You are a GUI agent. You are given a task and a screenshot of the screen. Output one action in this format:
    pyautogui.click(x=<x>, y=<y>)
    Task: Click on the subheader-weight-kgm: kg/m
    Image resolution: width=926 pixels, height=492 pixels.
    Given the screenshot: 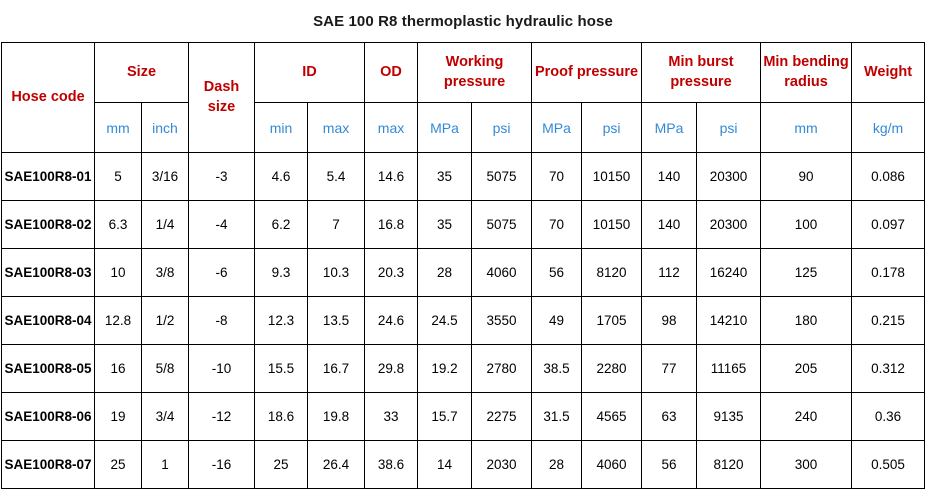 What is the action you would take?
    pyautogui.click(x=888, y=127)
    